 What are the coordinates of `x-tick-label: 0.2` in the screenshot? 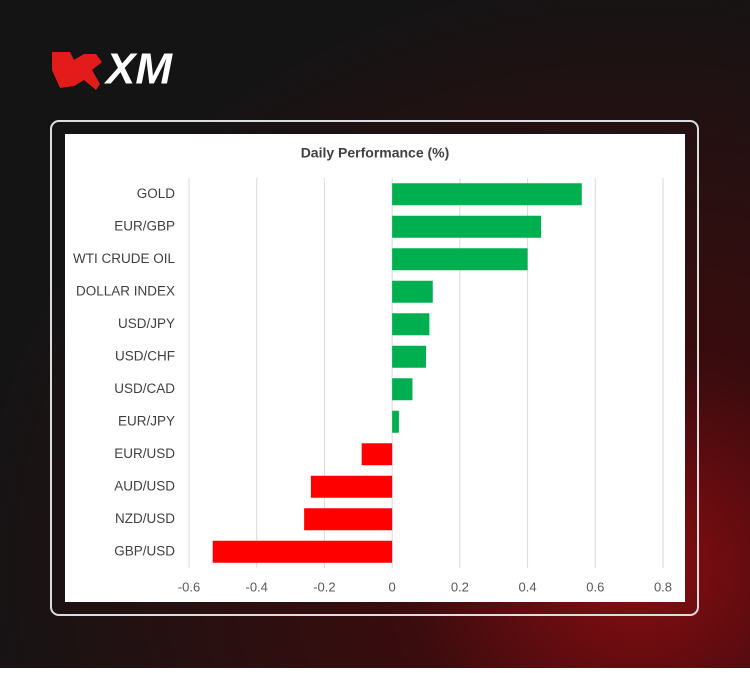 It's located at (460, 586).